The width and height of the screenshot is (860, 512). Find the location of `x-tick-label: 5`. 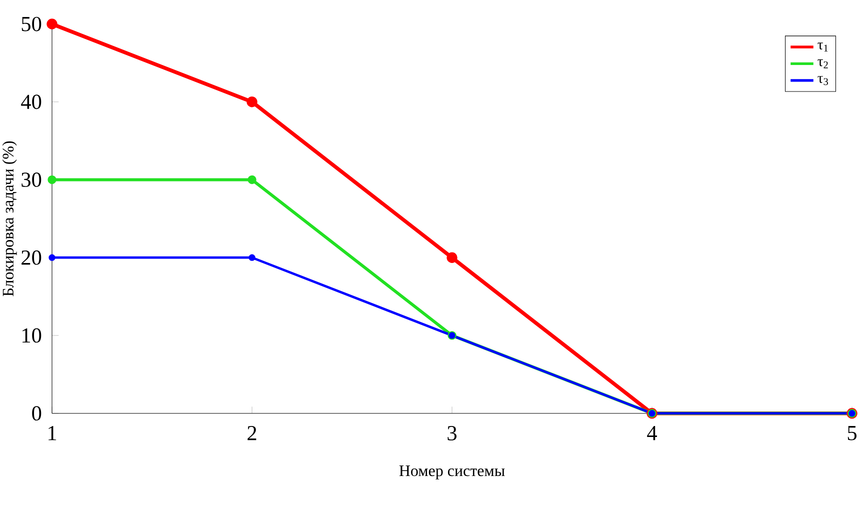

x-tick-label: 5 is located at coordinates (852, 433).